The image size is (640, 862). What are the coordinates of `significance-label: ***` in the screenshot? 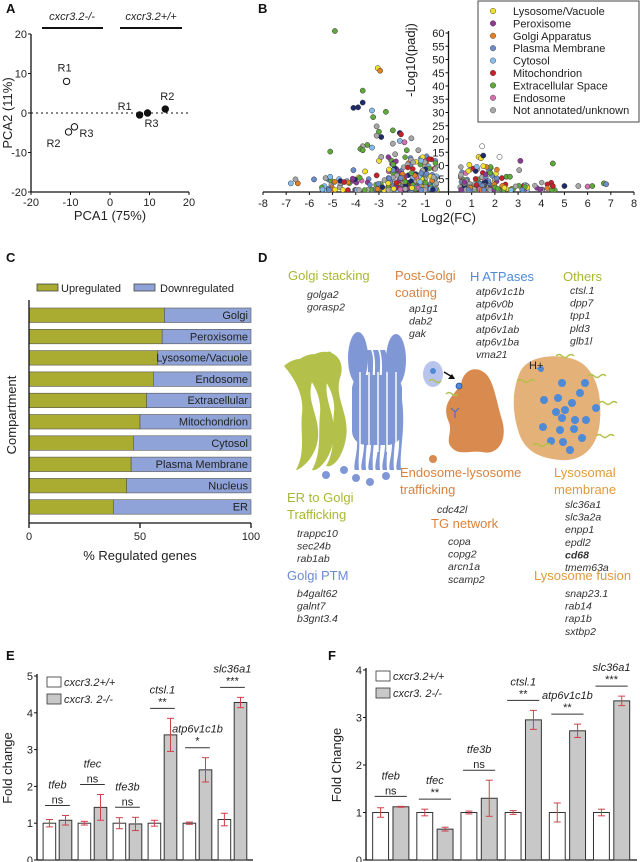 It's located at (233, 681).